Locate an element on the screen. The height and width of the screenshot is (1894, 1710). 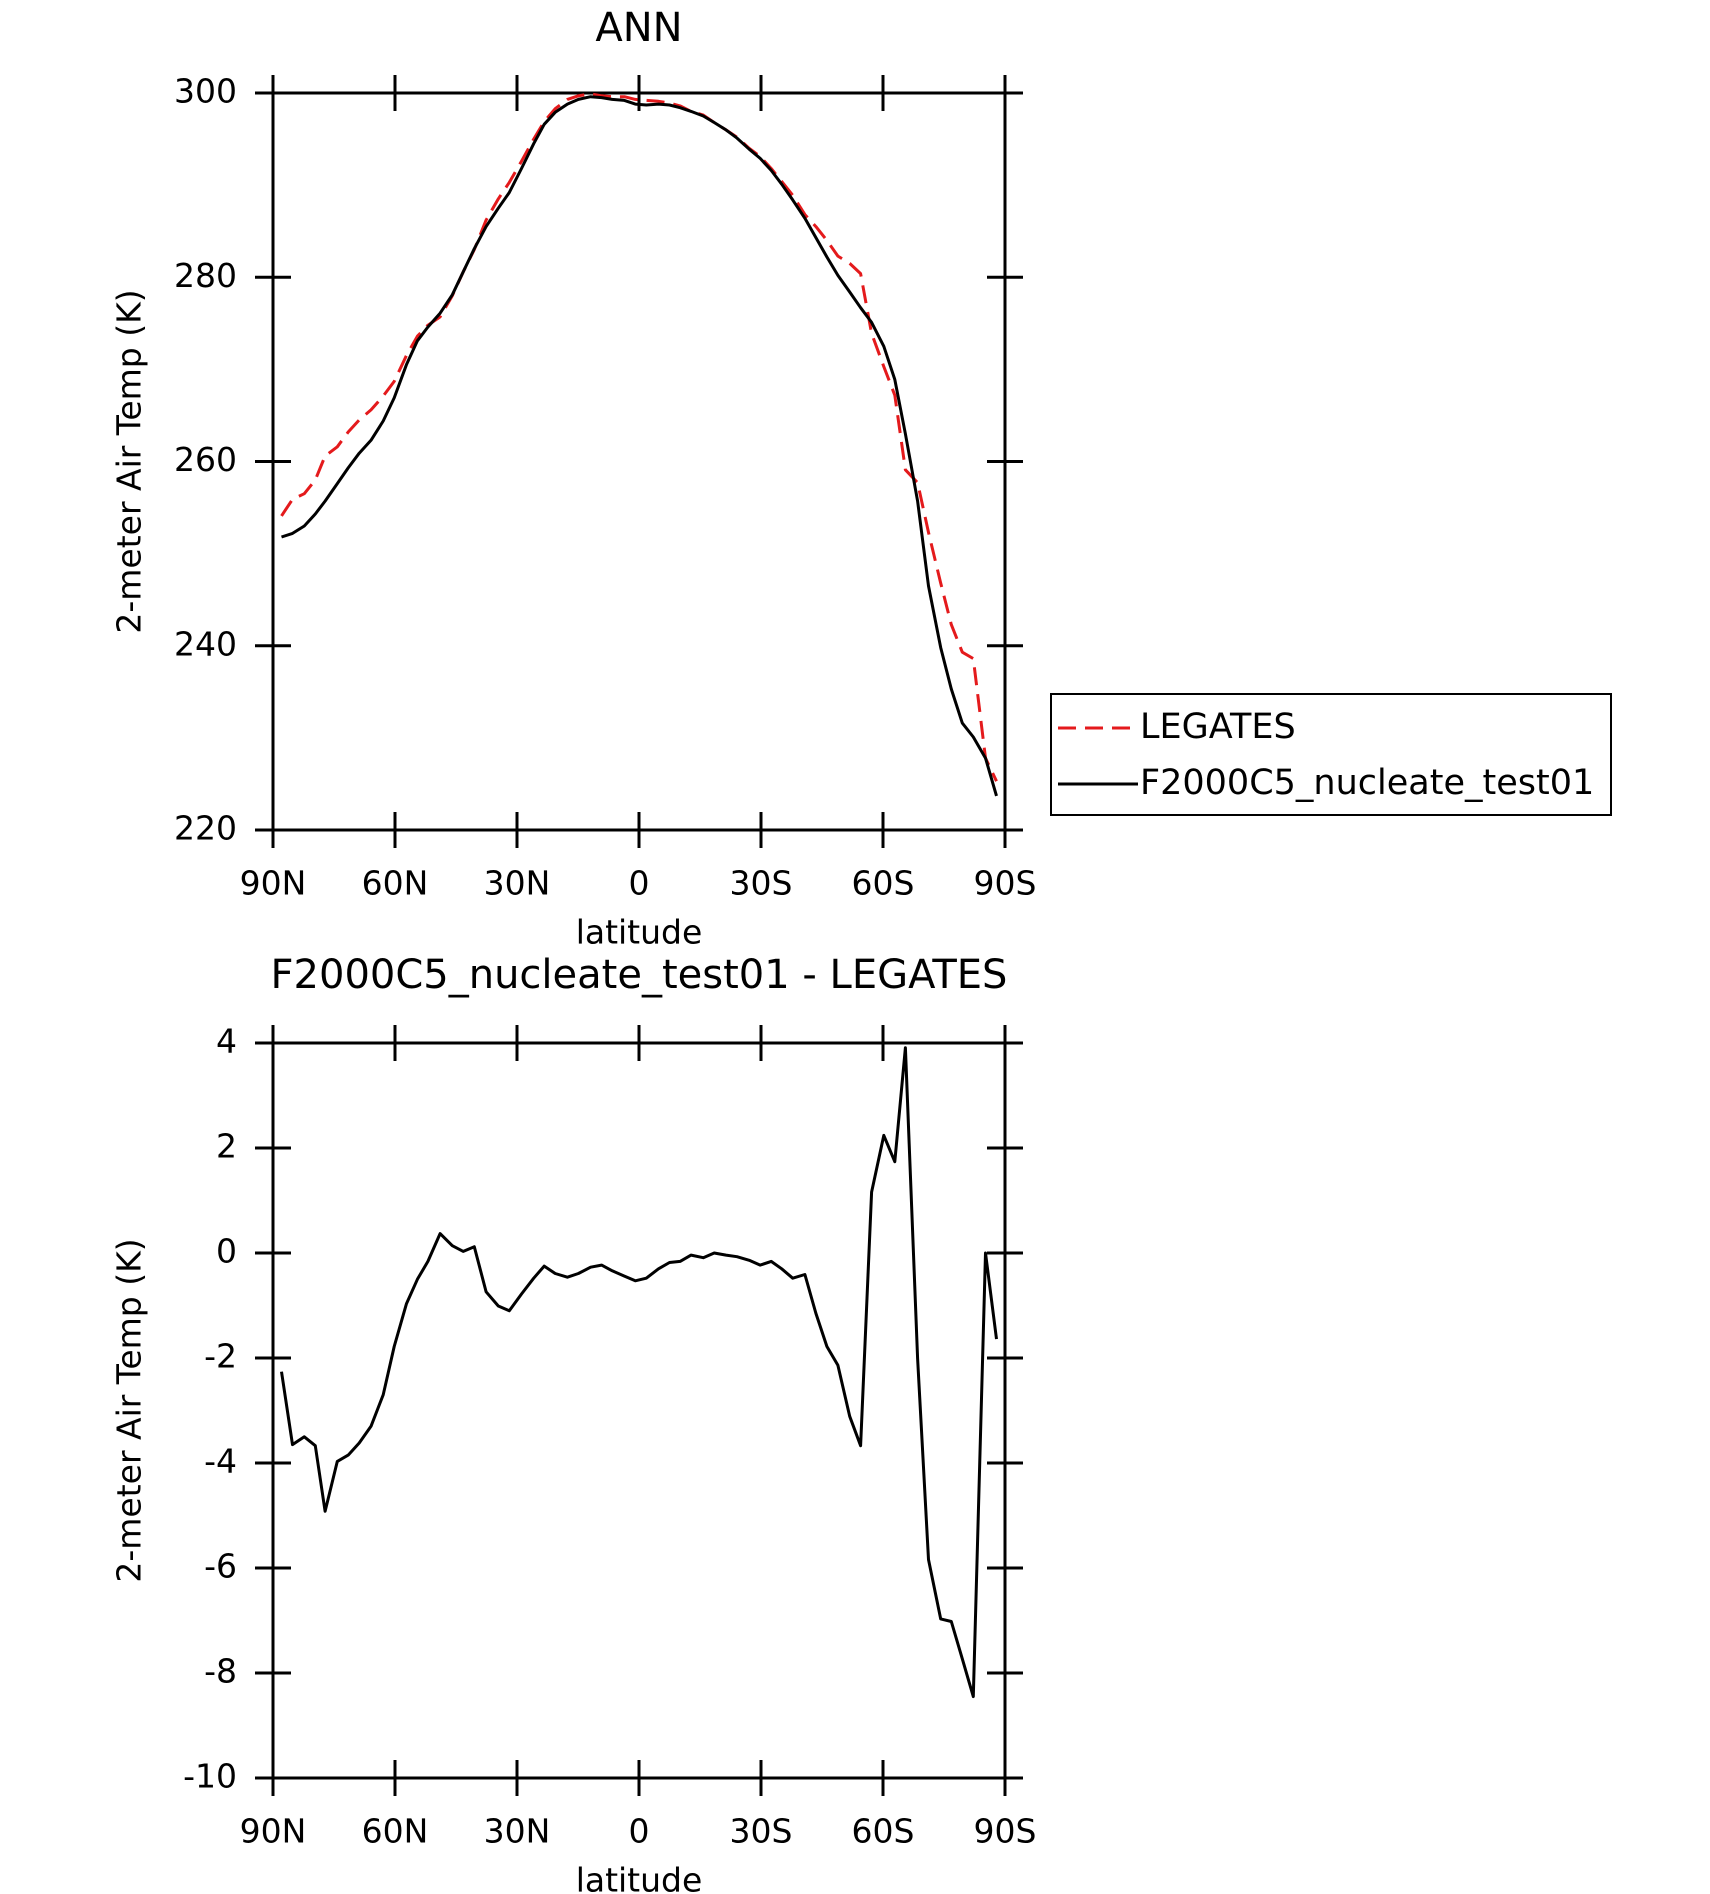
y-tick-label: 2 is located at coordinates (226, 1146).